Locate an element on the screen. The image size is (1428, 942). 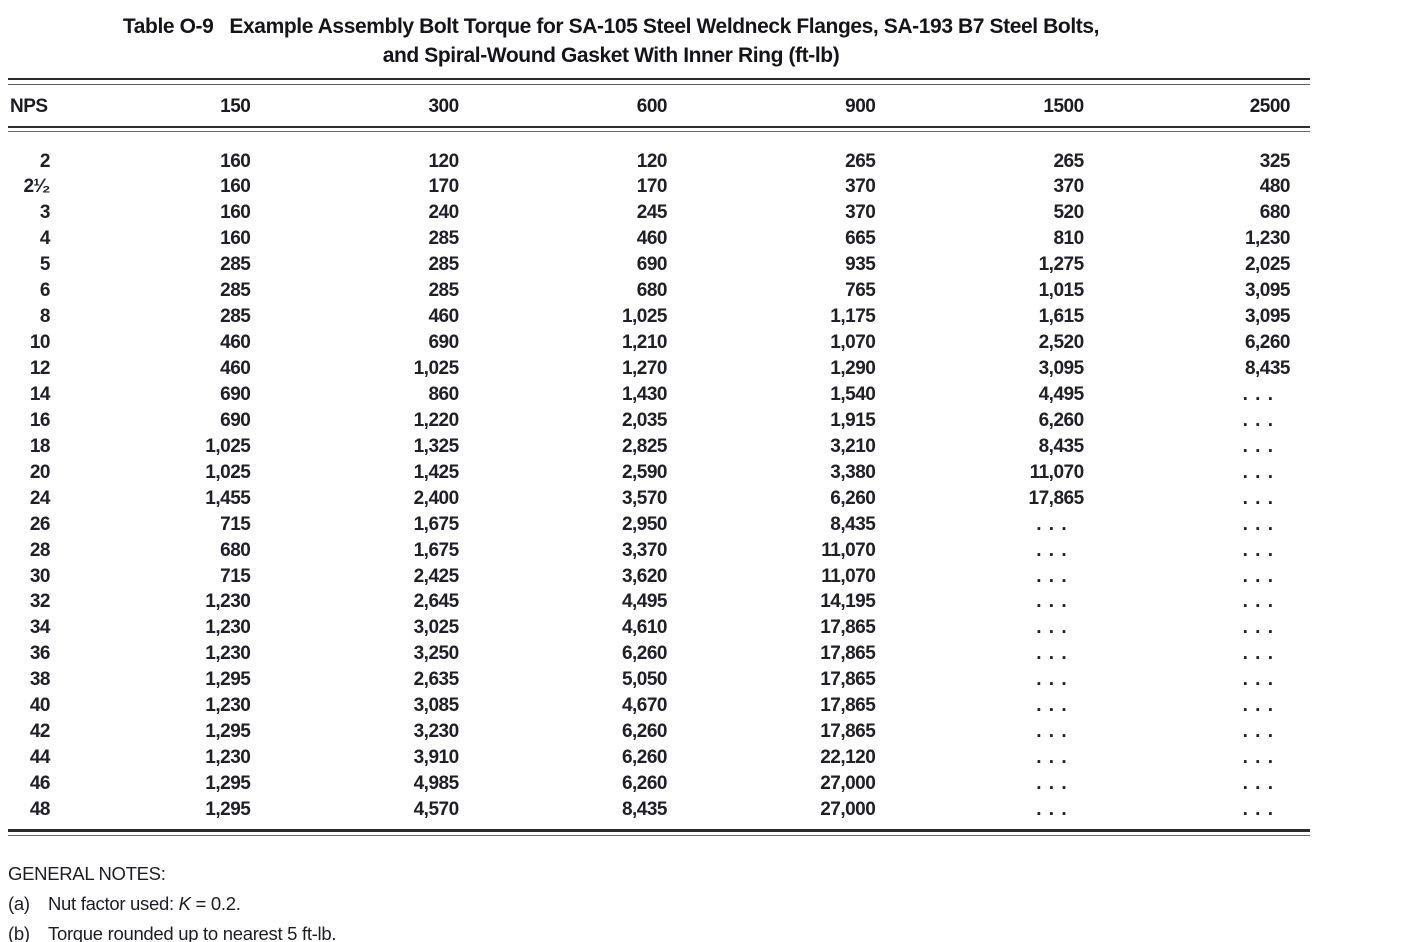
table-row: 42 1,295 3,230 6,260 17,865 . . . . . . is located at coordinates (659, 732).